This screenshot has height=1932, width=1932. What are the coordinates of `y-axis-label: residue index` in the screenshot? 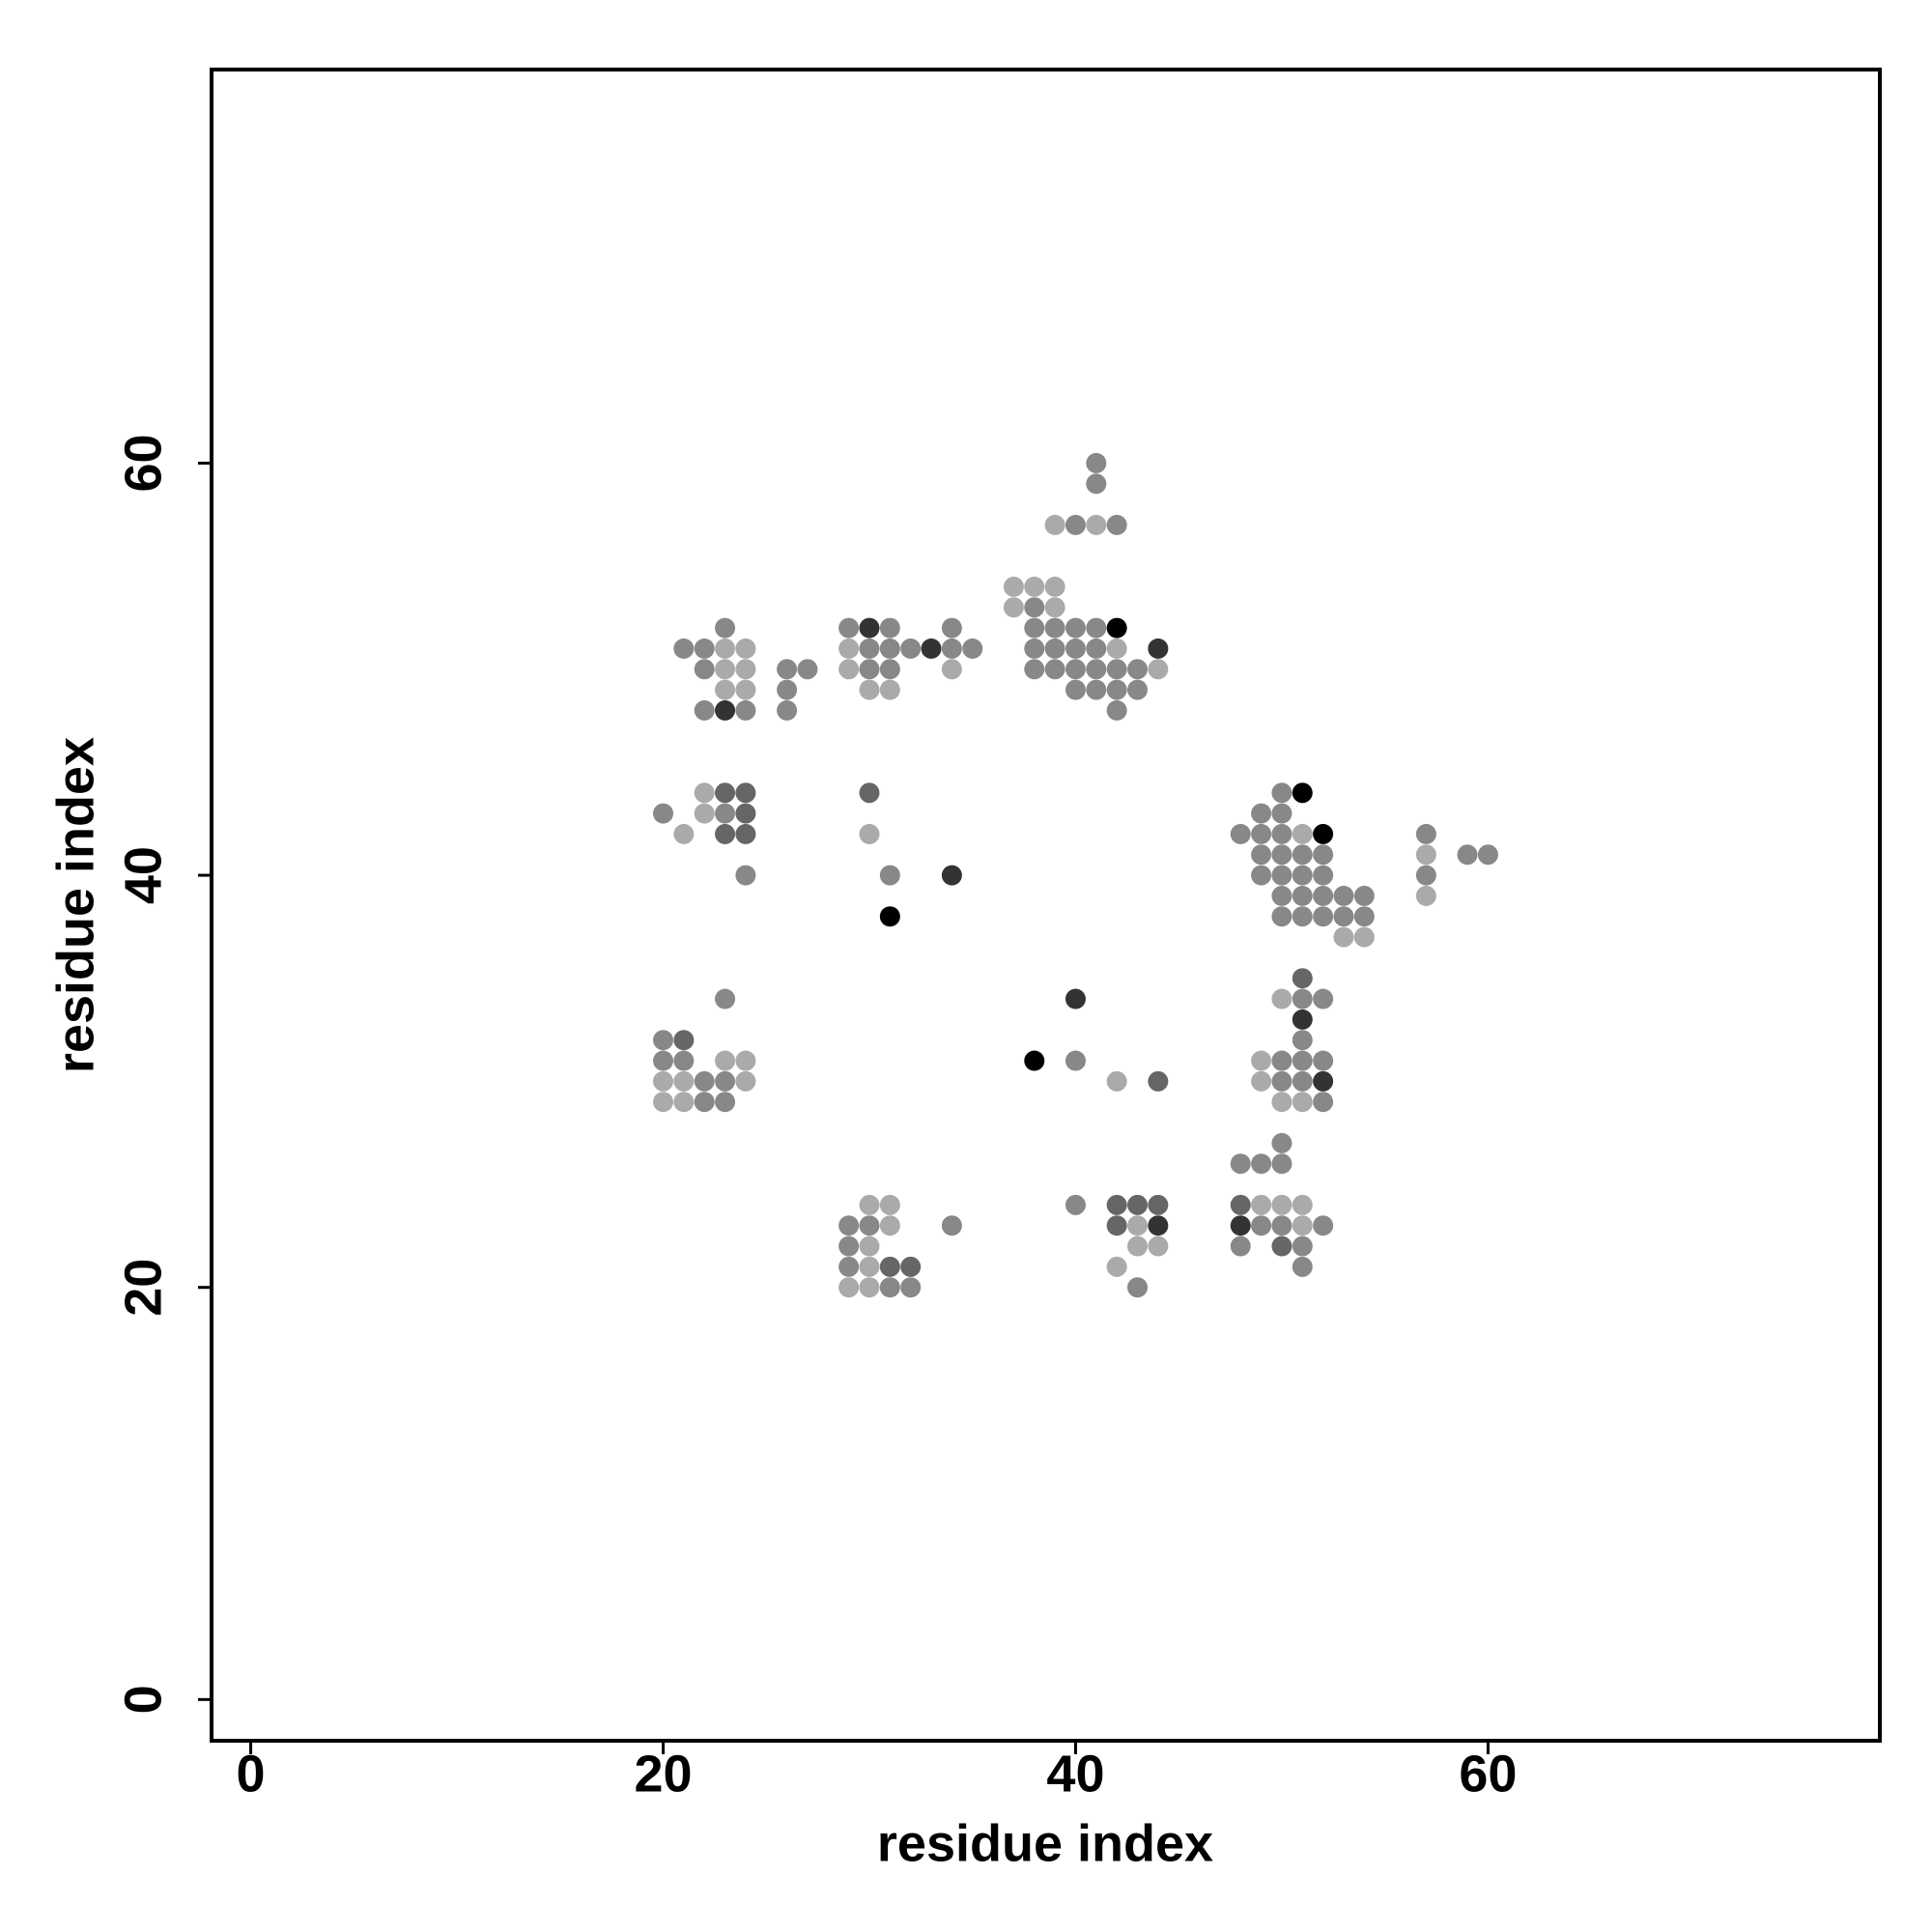 It's located at (75, 905).